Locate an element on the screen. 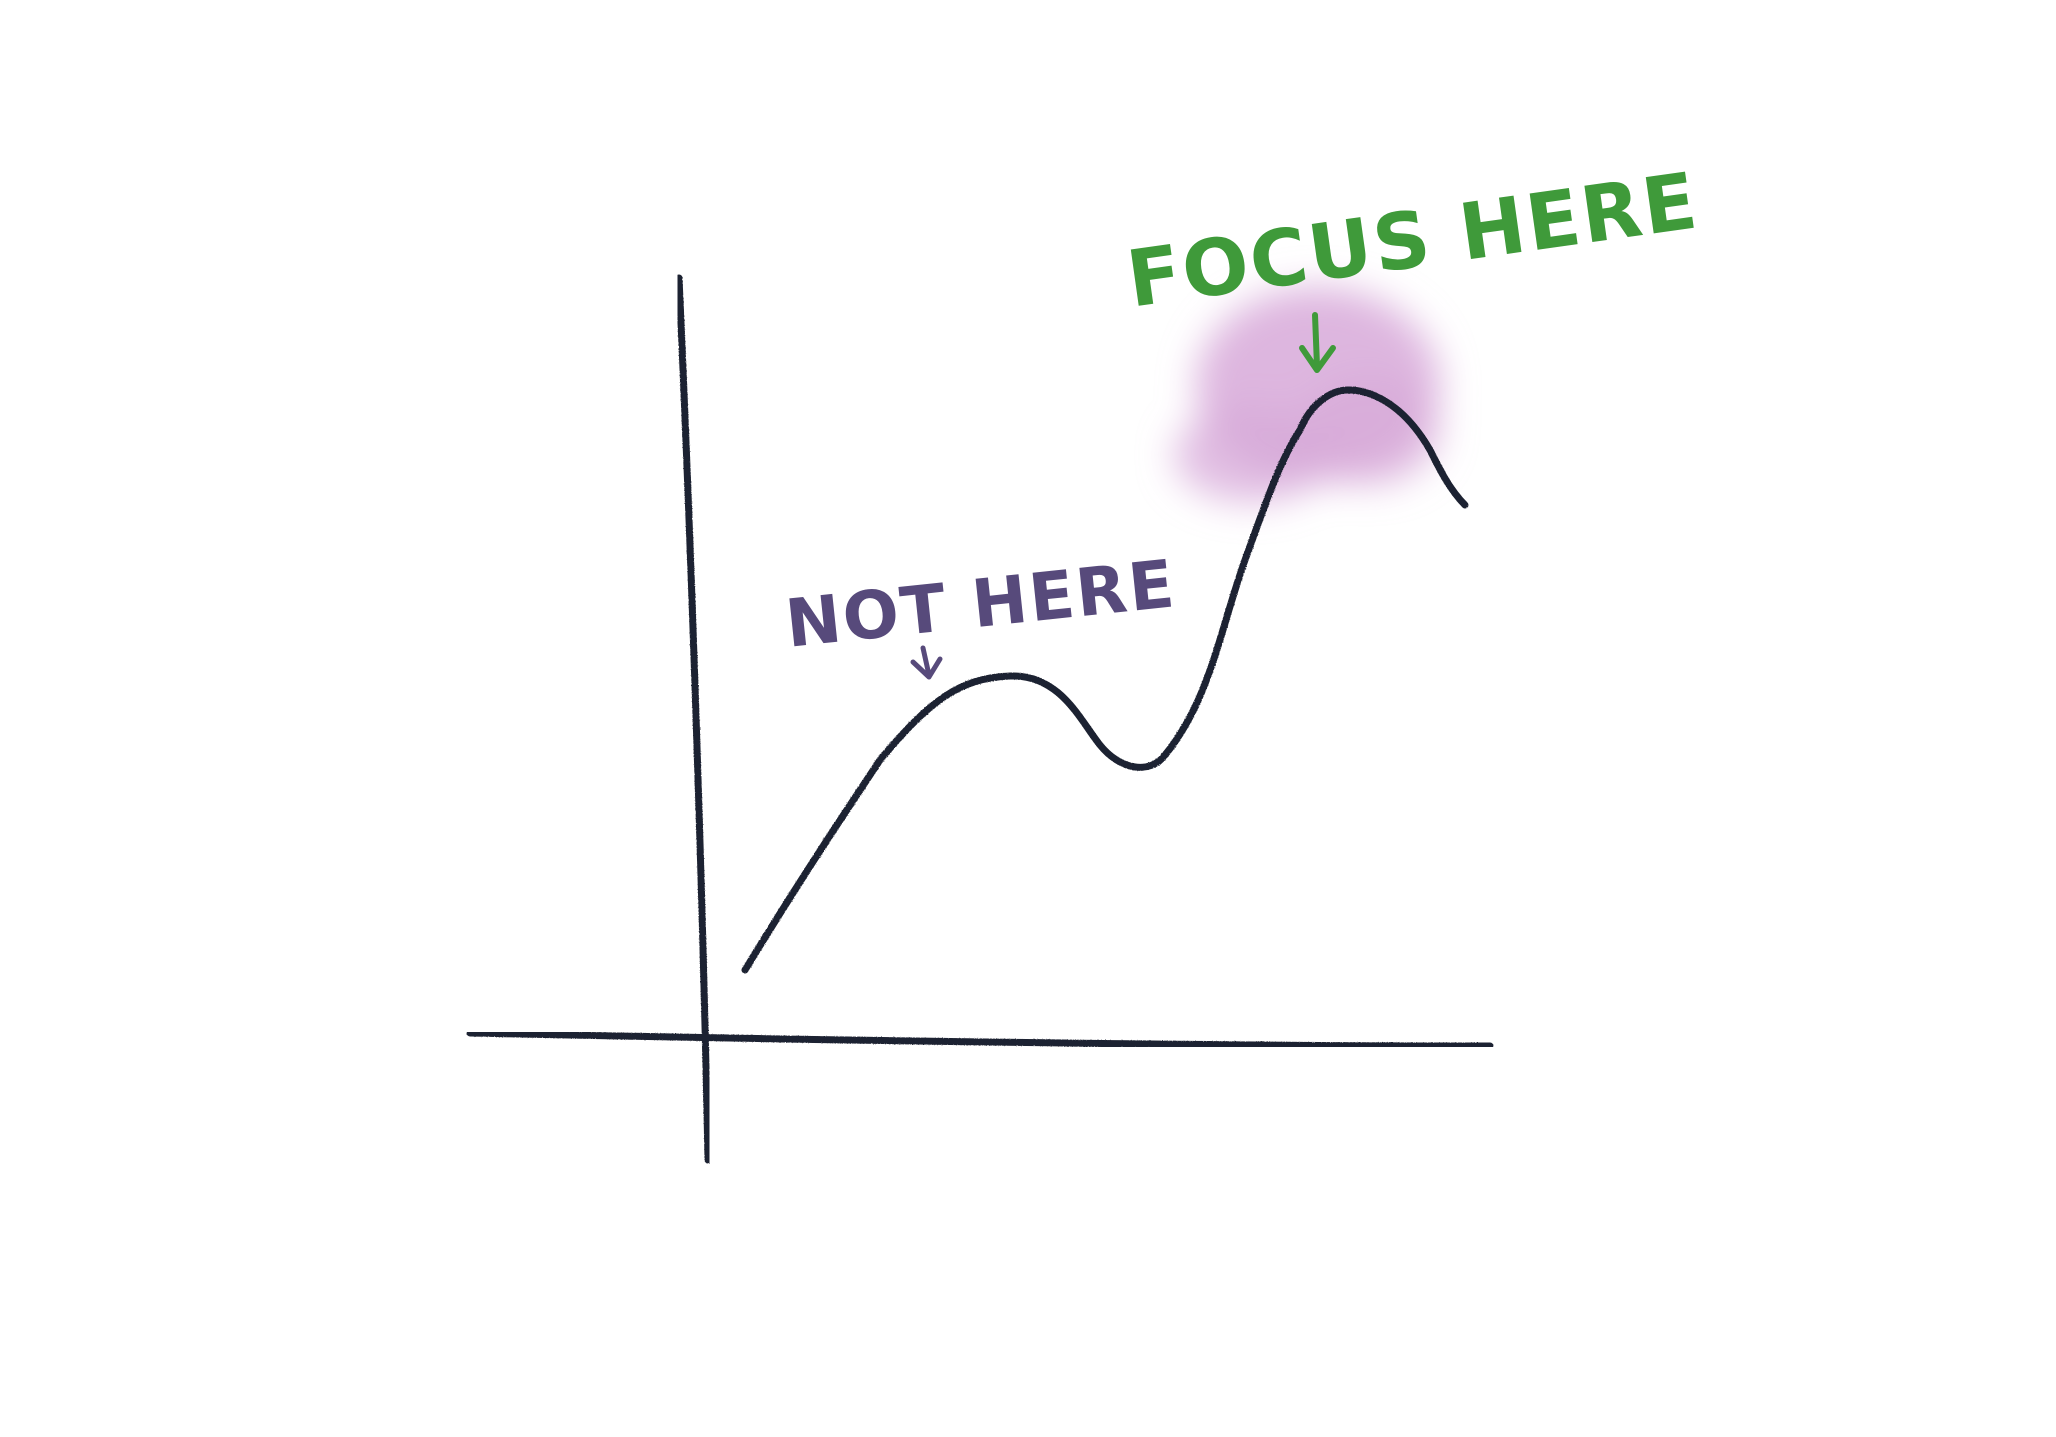 The image size is (2056, 1437). curve is located at coordinates (1105, 680).